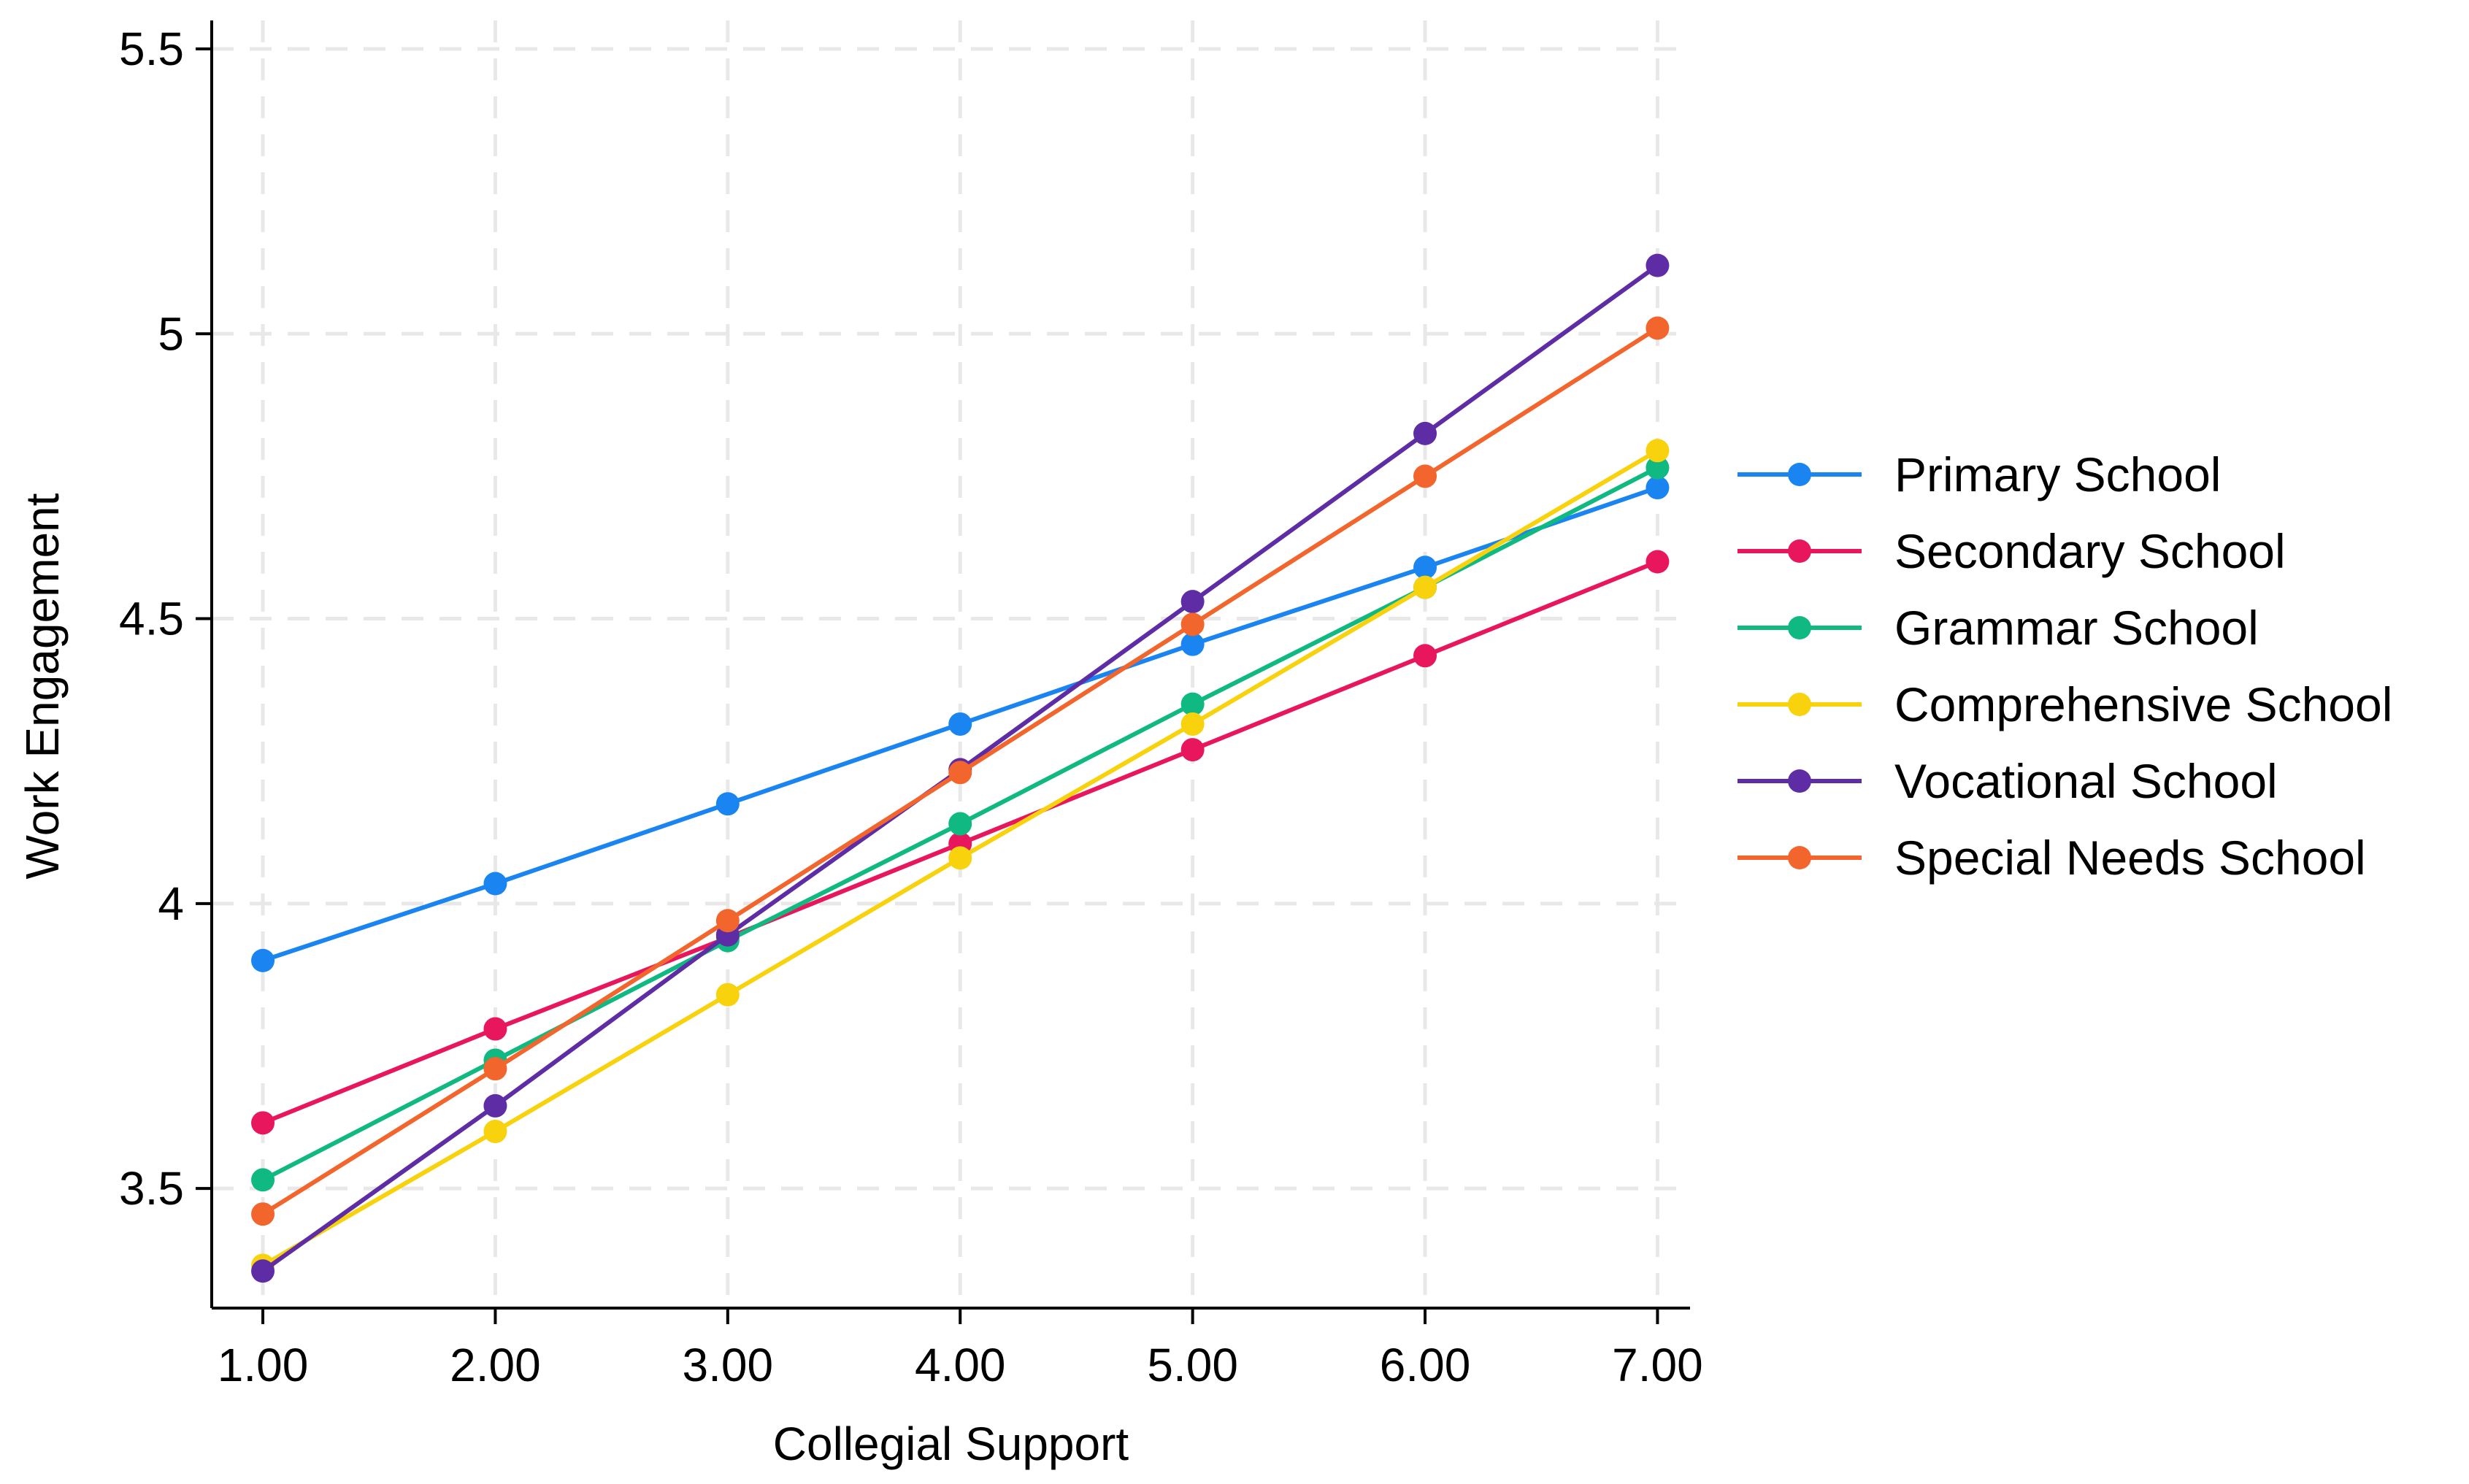 The image size is (2469, 1484). I want to click on y-axis-title: Work Engagement, so click(42, 686).